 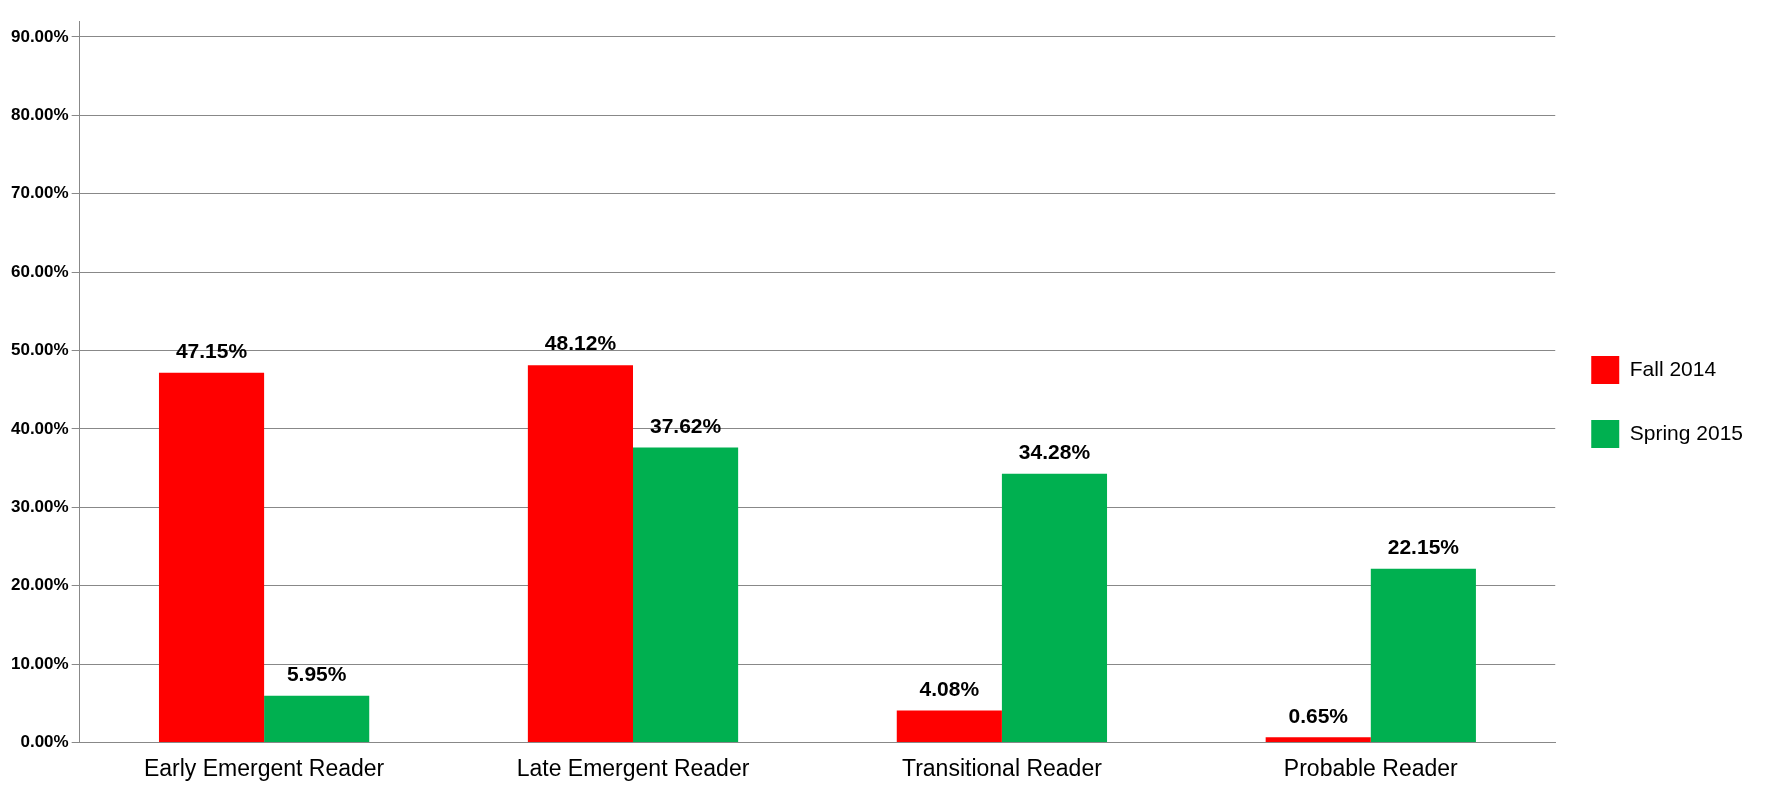 I want to click on legend-label: Spring 2015, so click(x=1686, y=432).